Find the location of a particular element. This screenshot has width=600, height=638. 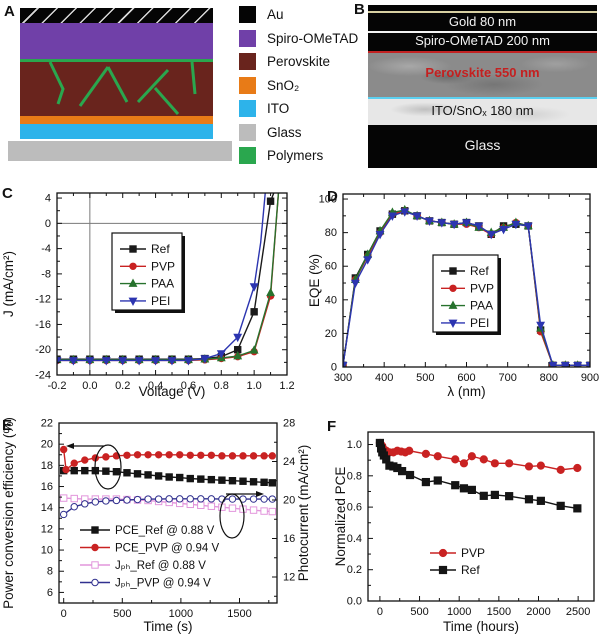

svg-text: PCE_PVP @ 0.94 V is located at coordinates (167, 549).